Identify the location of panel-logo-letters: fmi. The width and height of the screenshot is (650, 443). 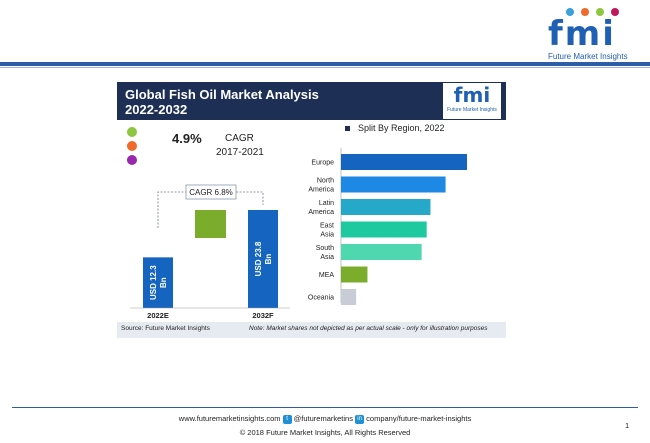
(472, 95).